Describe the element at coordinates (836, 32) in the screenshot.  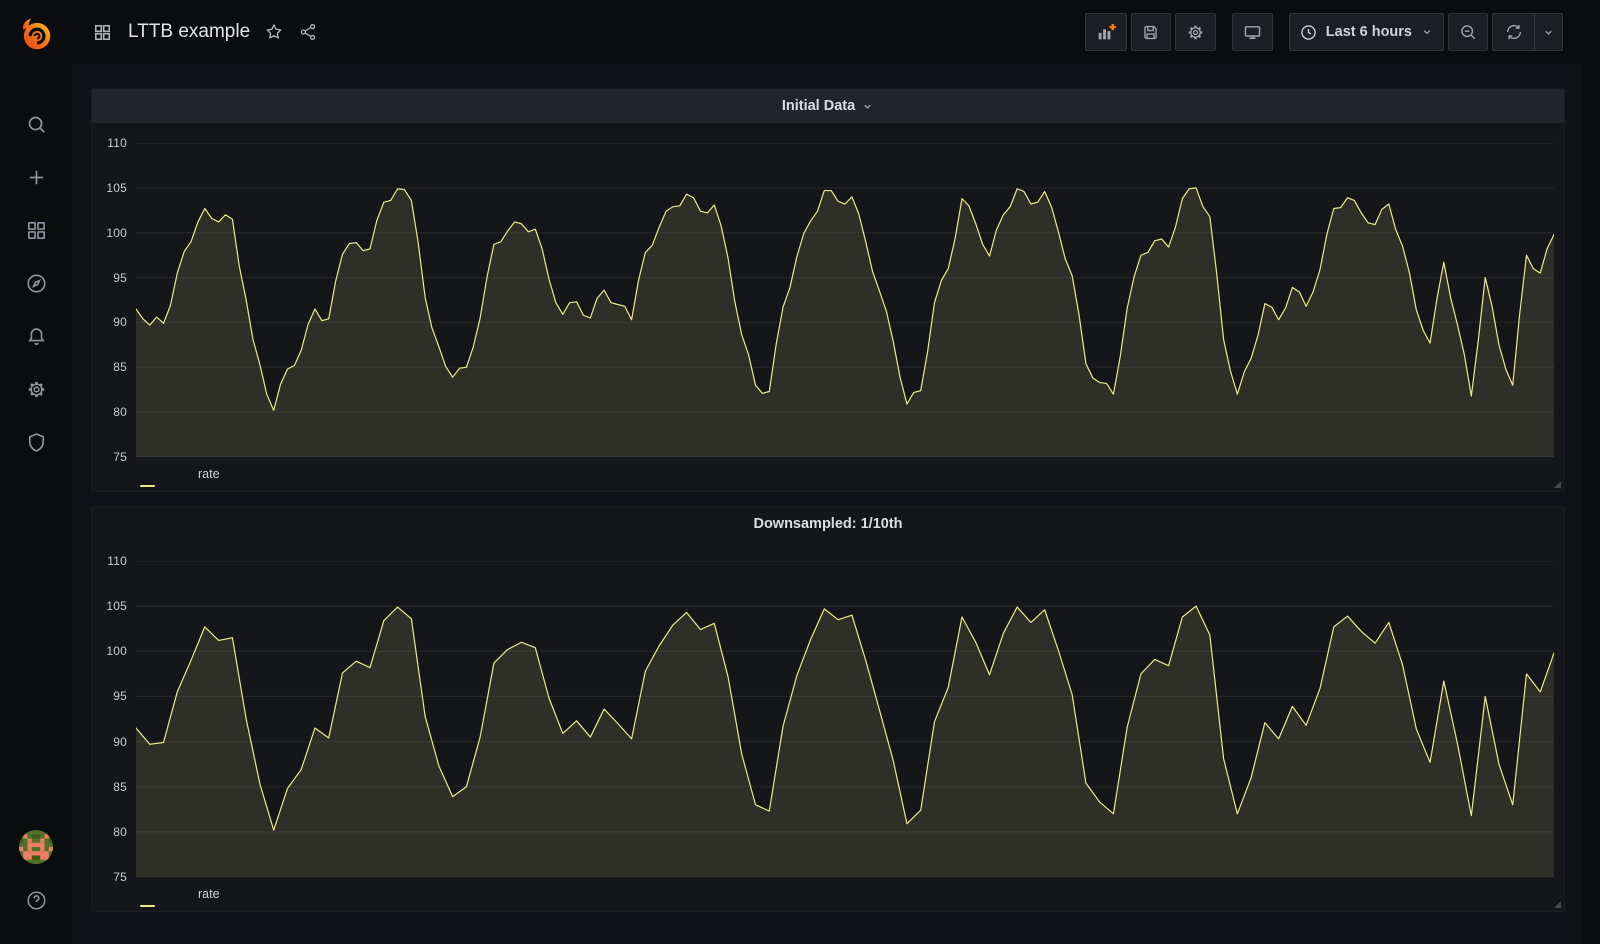
I see `top-navbar: LTTB example` at that location.